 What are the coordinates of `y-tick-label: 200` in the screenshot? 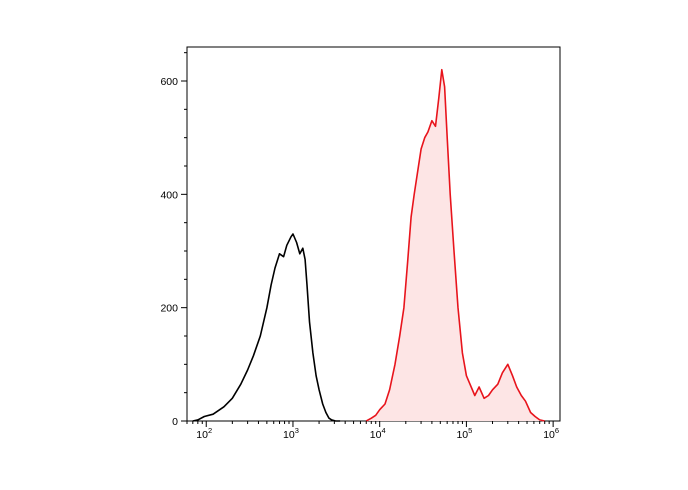 It's located at (169, 309).